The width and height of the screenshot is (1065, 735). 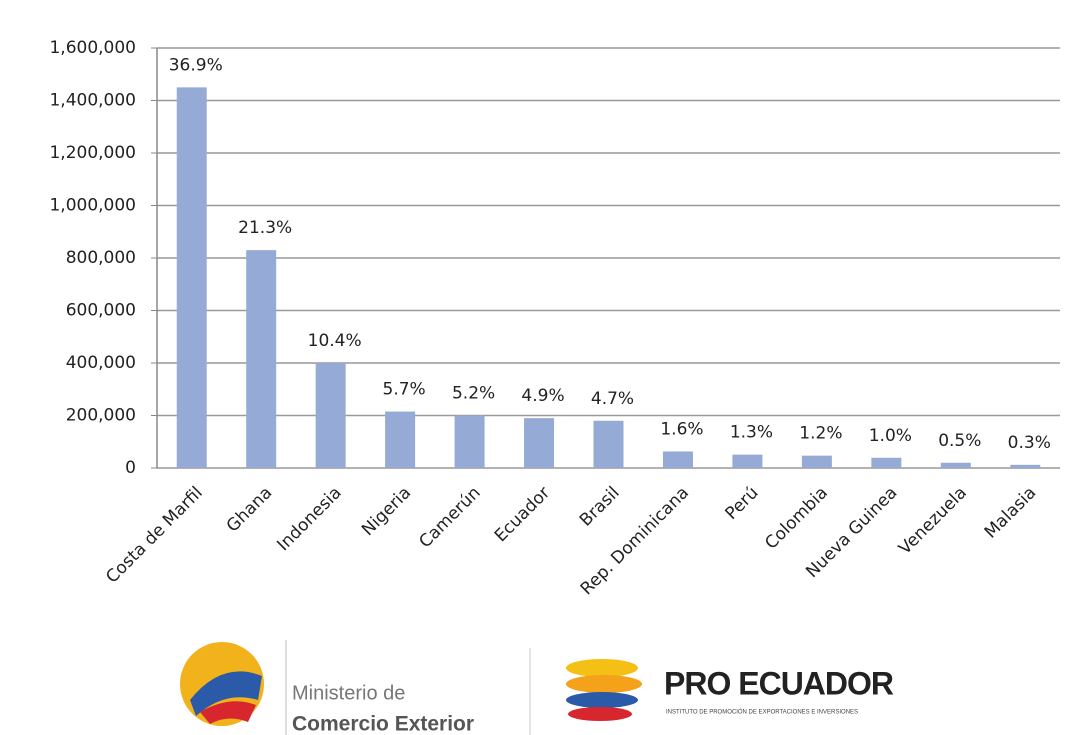 I want to click on y-tick-label: 400,000, so click(x=101, y=363).